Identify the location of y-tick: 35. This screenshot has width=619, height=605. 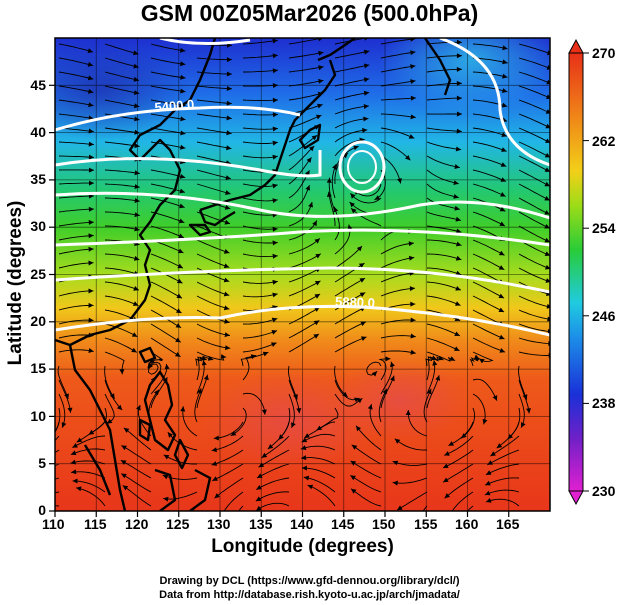
(38, 179).